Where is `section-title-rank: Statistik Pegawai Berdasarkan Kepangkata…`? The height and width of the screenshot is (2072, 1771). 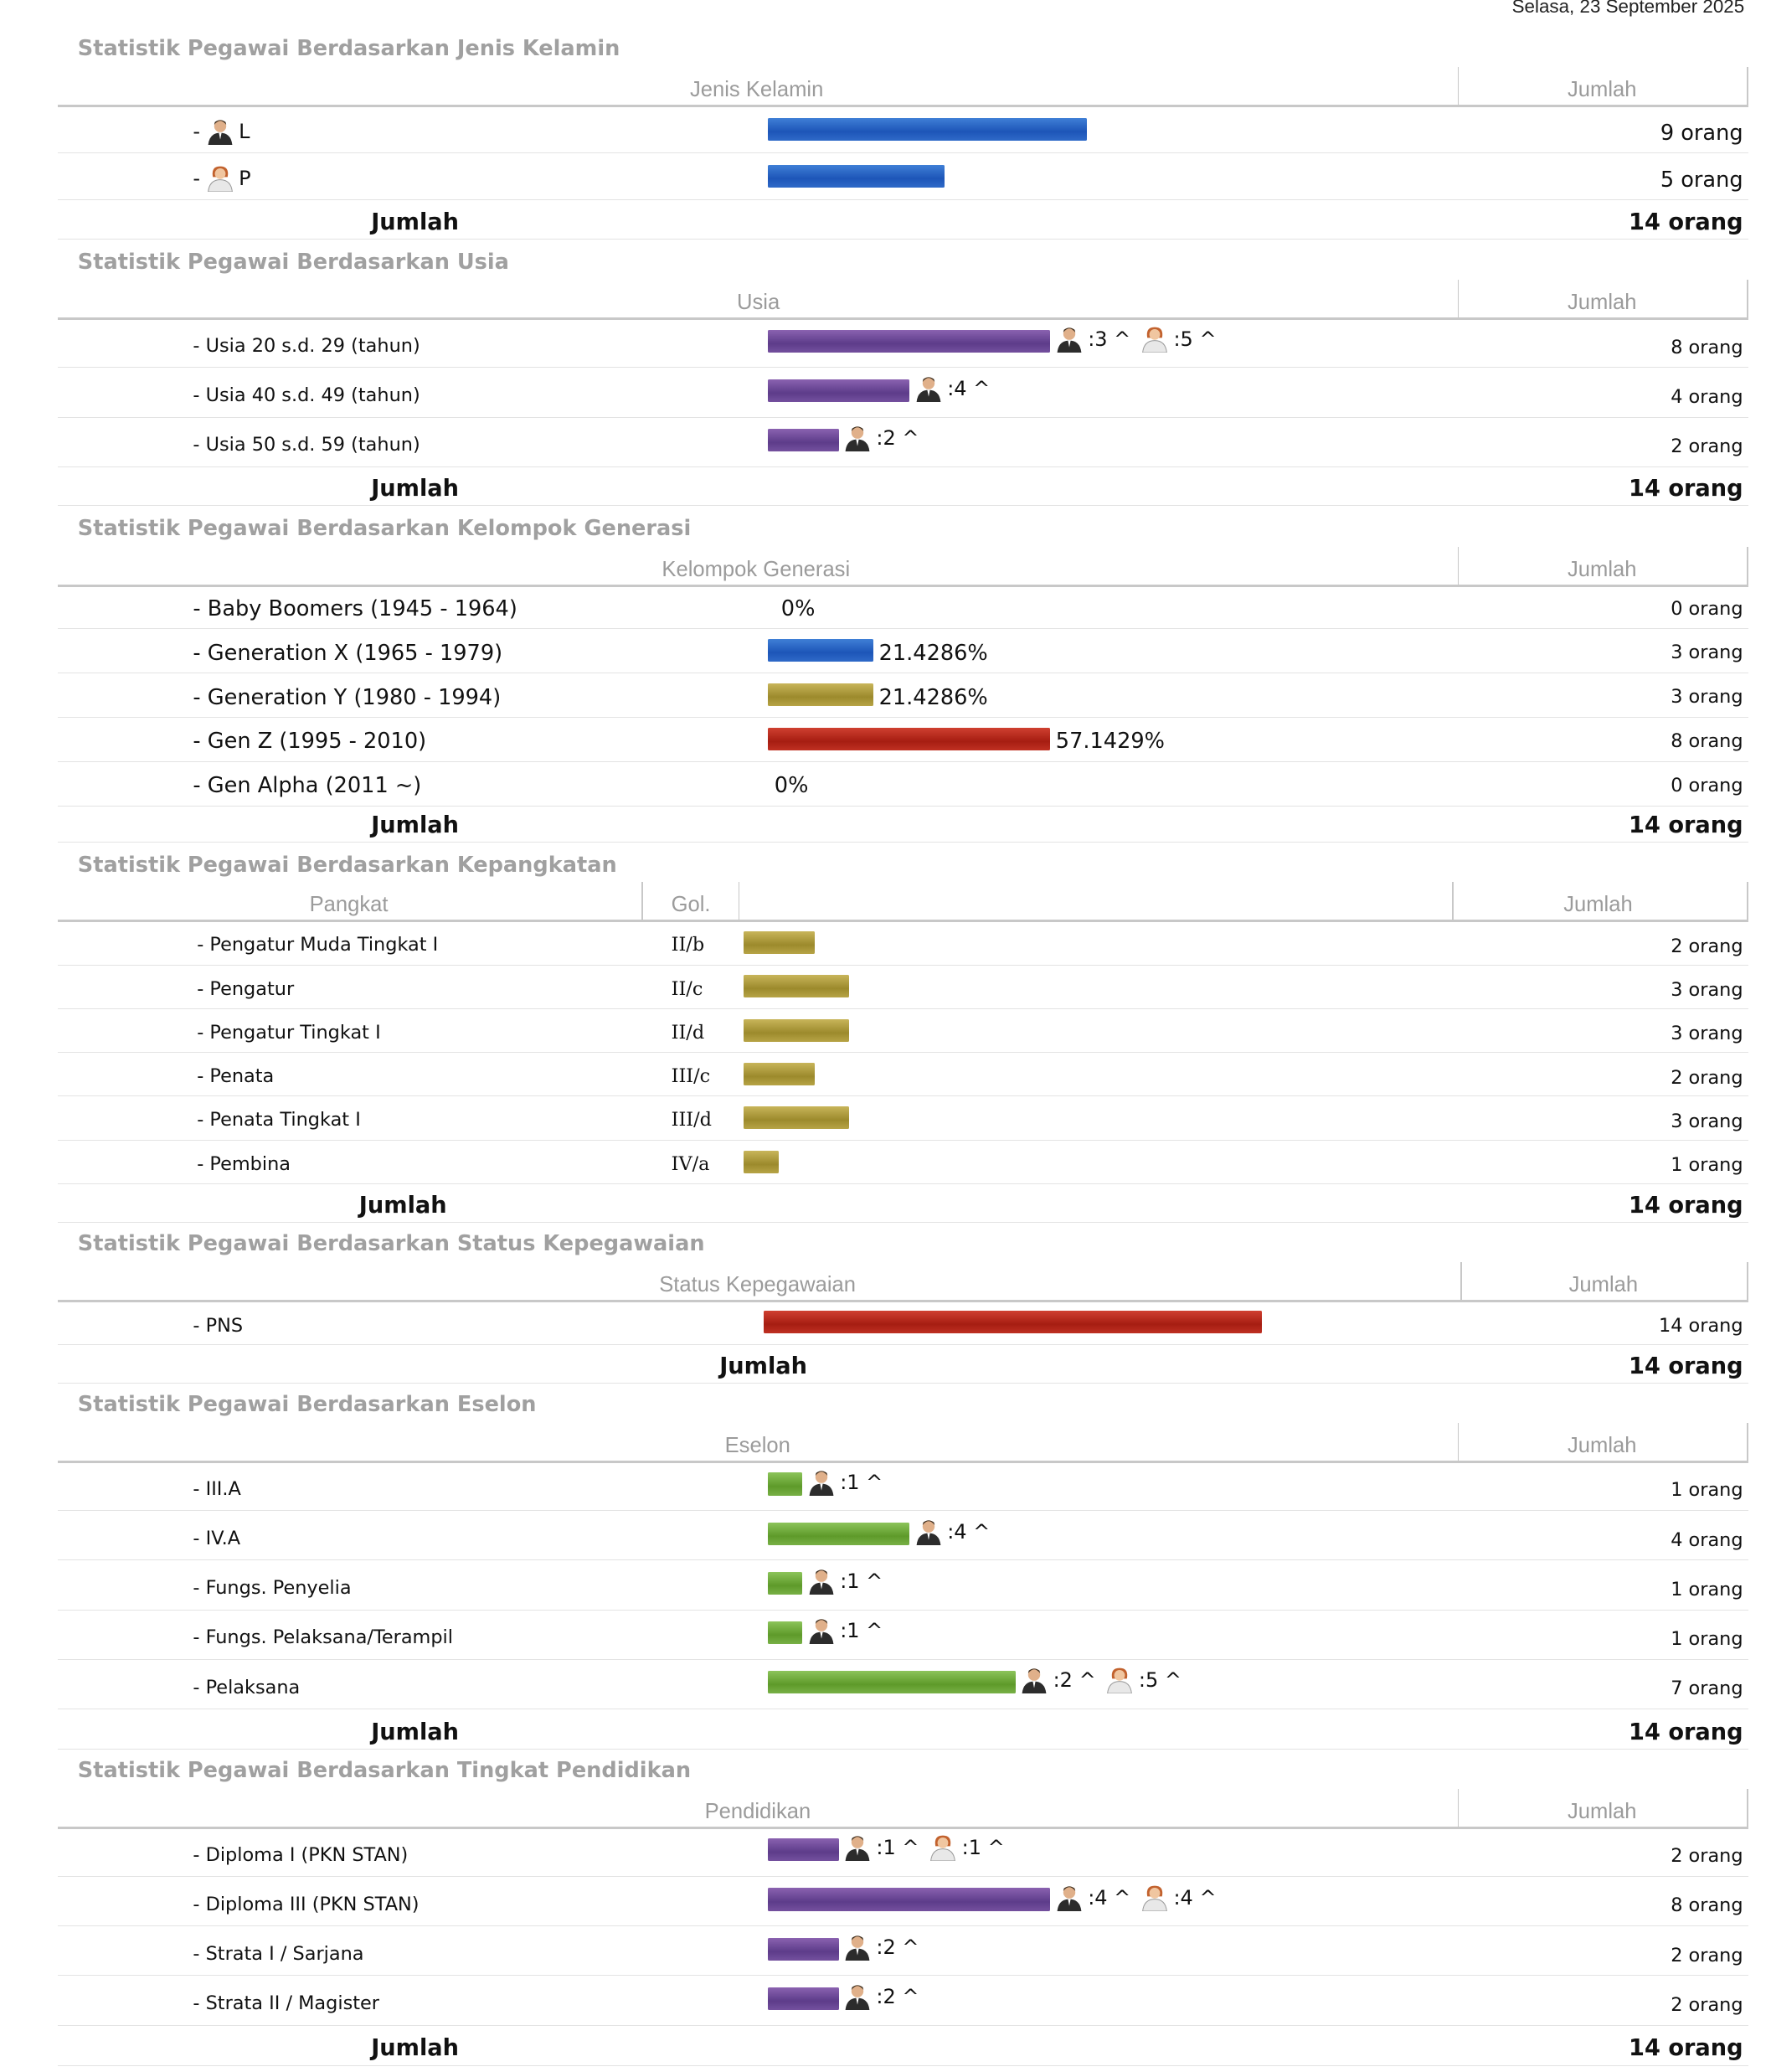 section-title-rank: Statistik Pegawai Berdasarkan Kepangkata… is located at coordinates (347, 865).